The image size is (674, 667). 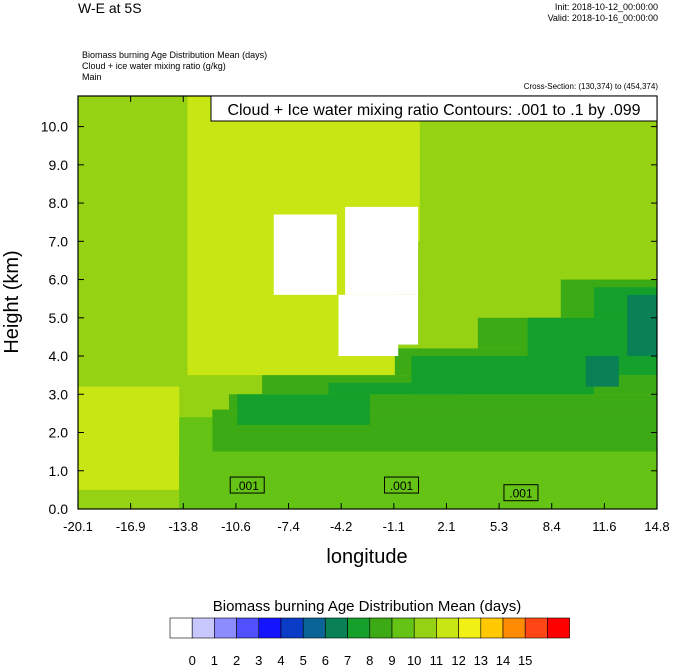 What do you see at coordinates (110, 8) in the screenshot?
I see `figure-title: W-E at 5S` at bounding box center [110, 8].